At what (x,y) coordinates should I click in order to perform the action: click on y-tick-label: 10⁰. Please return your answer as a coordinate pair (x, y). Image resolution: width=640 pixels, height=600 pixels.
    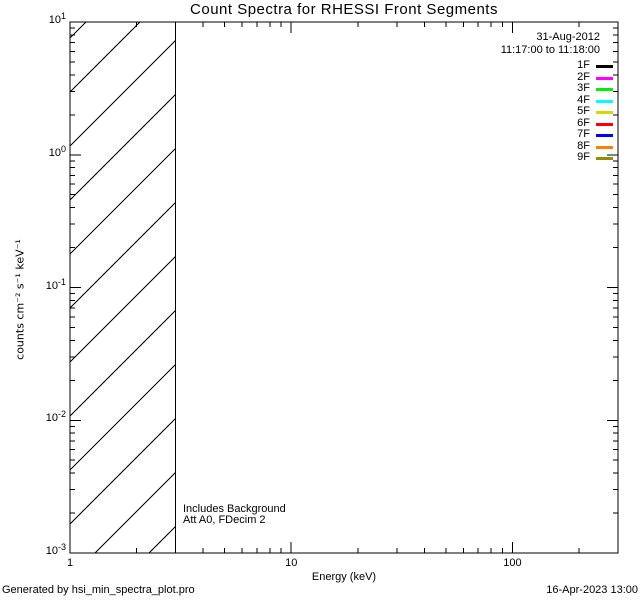
    Looking at the image, I should click on (57, 151).